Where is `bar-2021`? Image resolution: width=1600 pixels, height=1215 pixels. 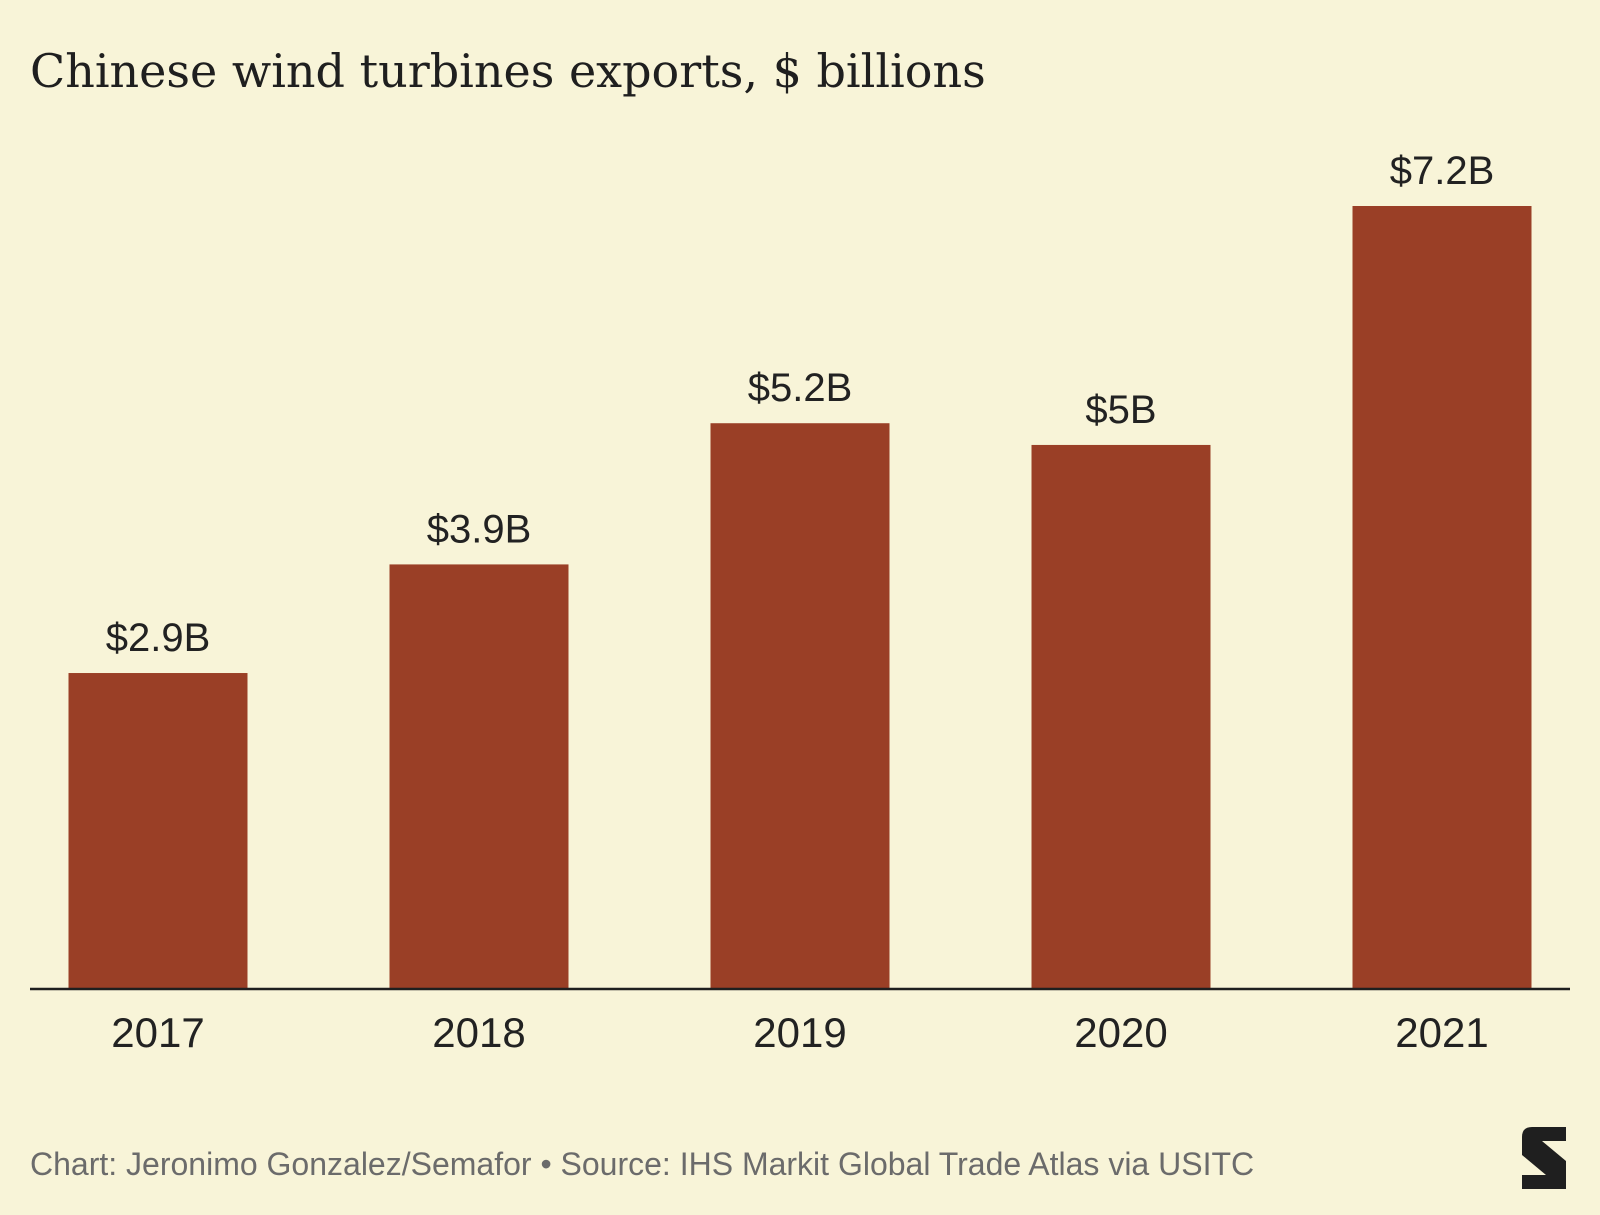 bar-2021 is located at coordinates (1442, 597).